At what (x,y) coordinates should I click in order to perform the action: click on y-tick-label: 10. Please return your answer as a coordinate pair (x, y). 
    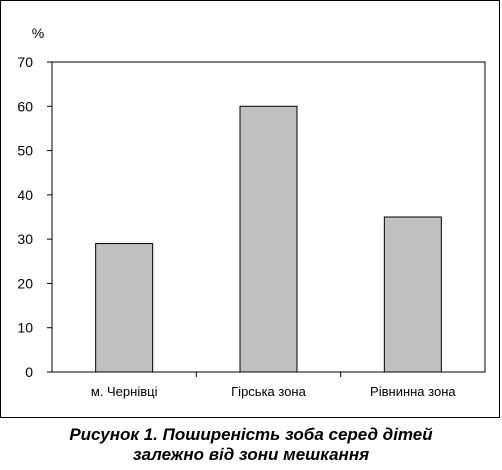
    Looking at the image, I should click on (25, 328).